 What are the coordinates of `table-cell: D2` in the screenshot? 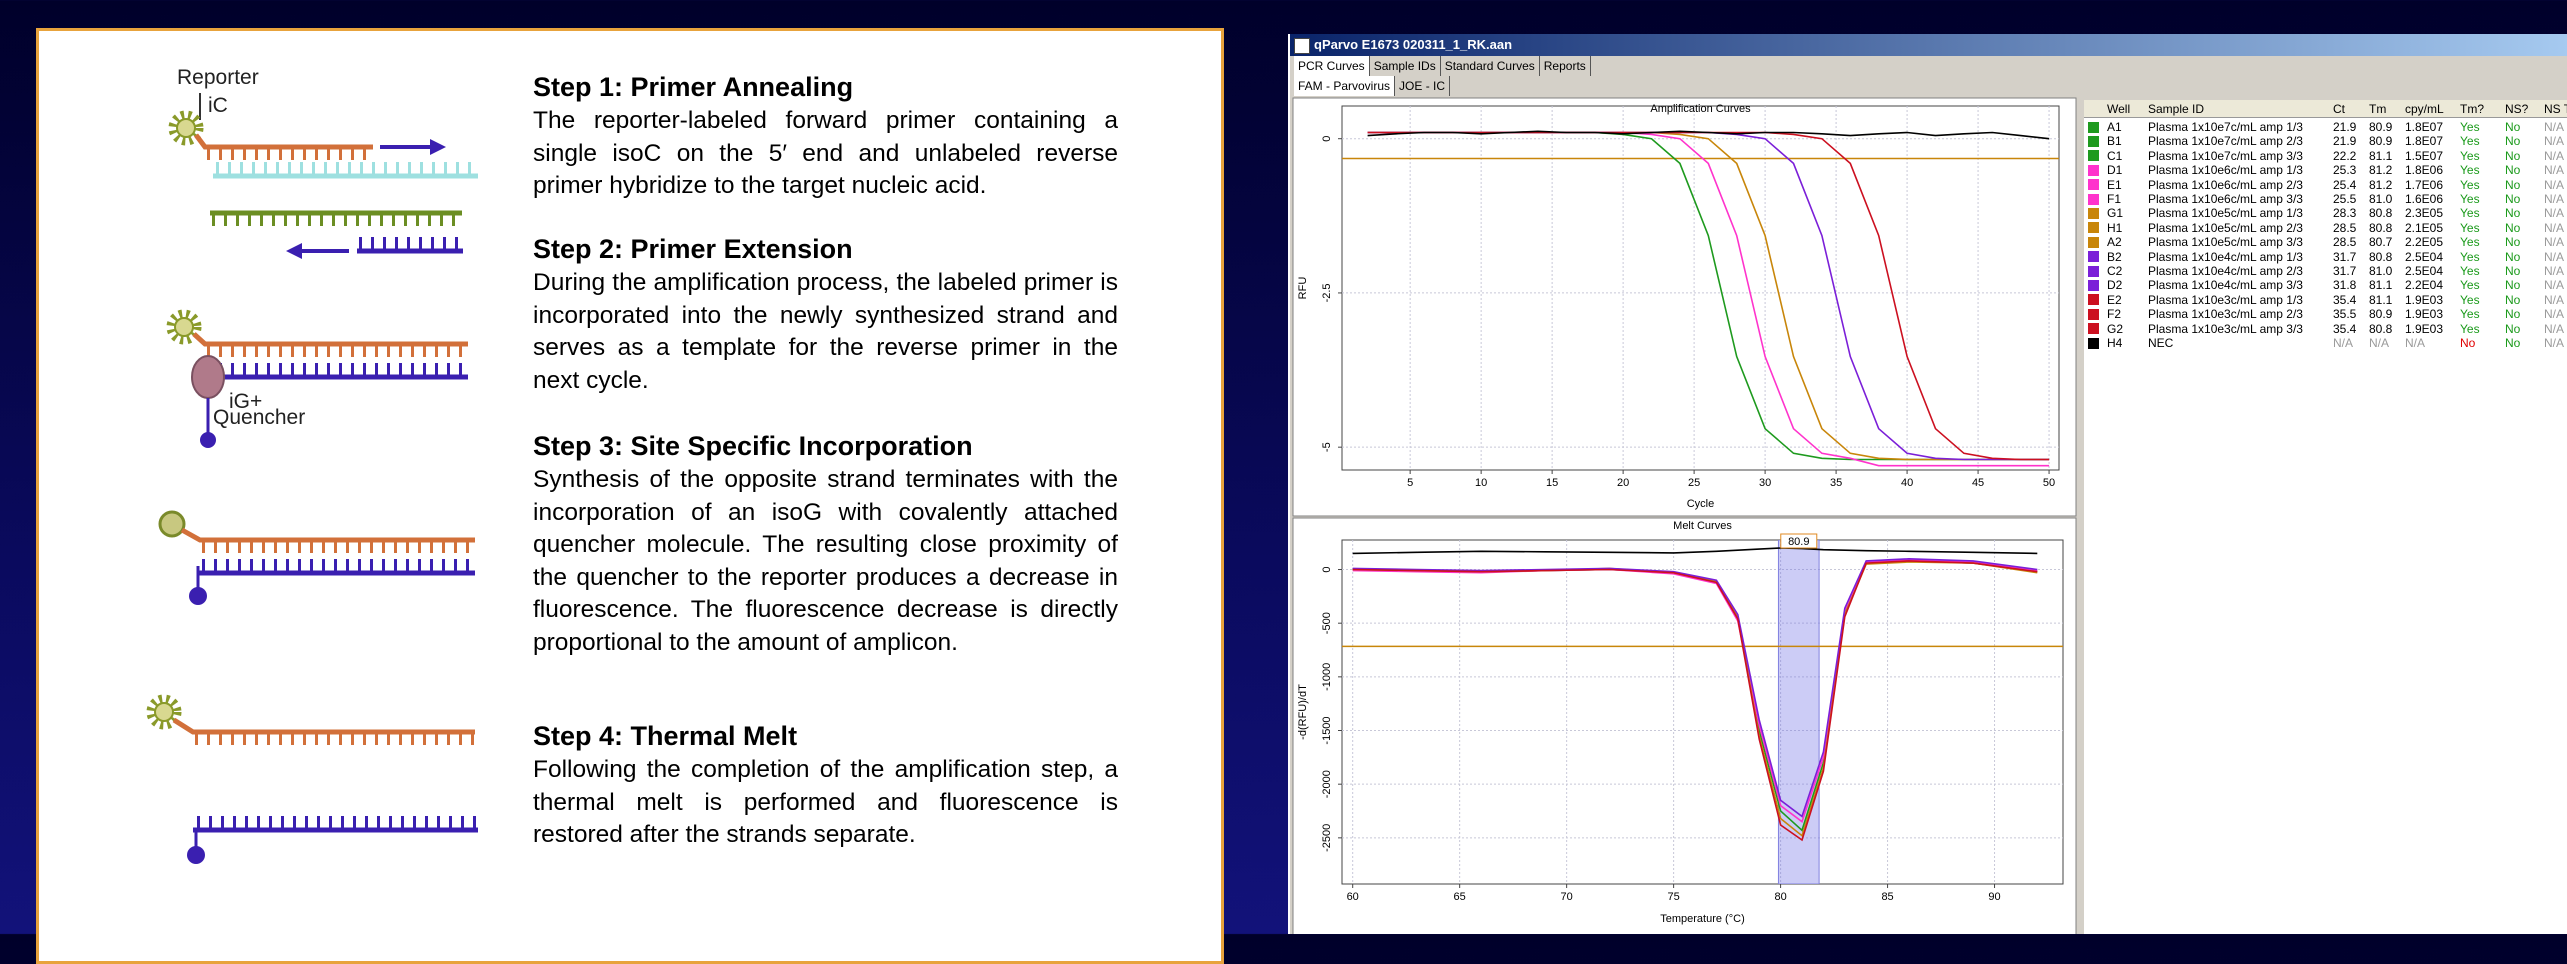 It's located at (2114, 285).